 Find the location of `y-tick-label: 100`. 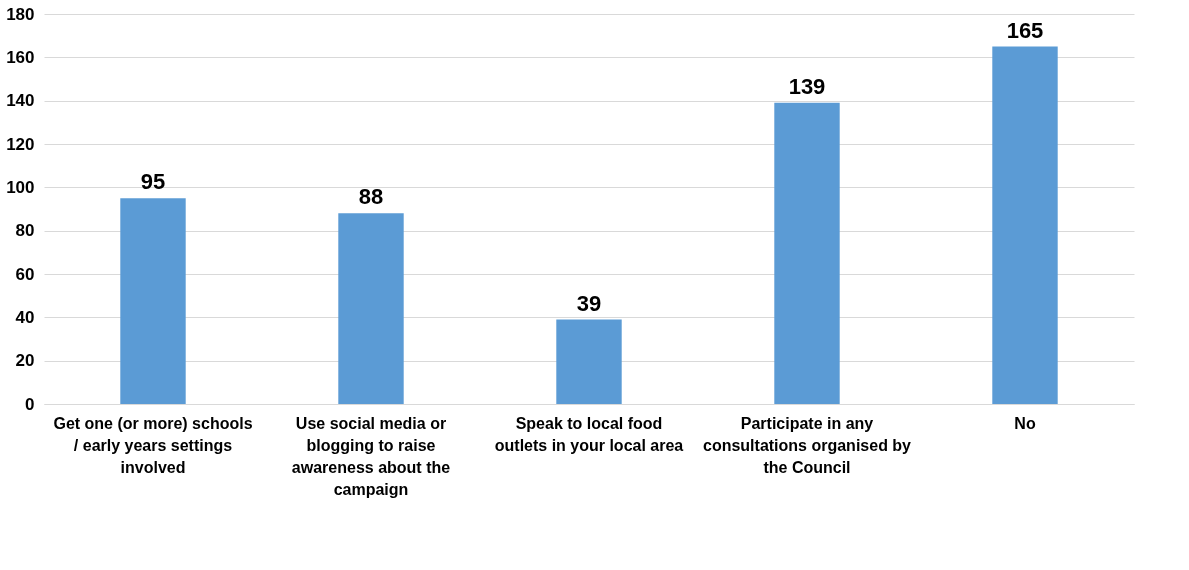

y-tick-label: 100 is located at coordinates (20, 187).